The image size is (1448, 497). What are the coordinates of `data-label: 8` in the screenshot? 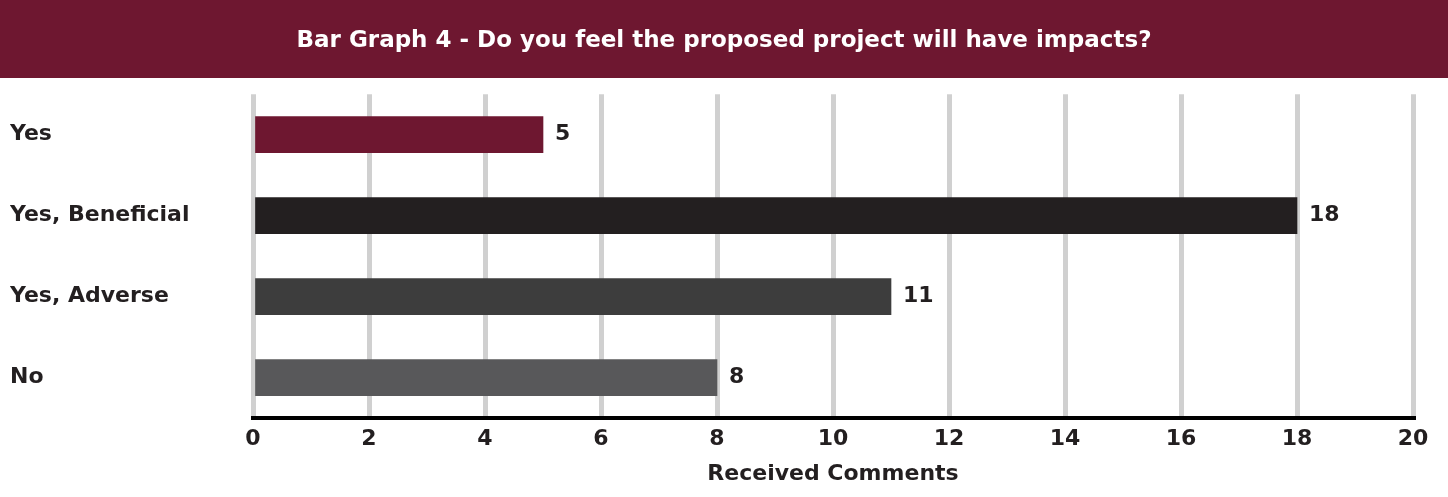 It's located at (737, 376).